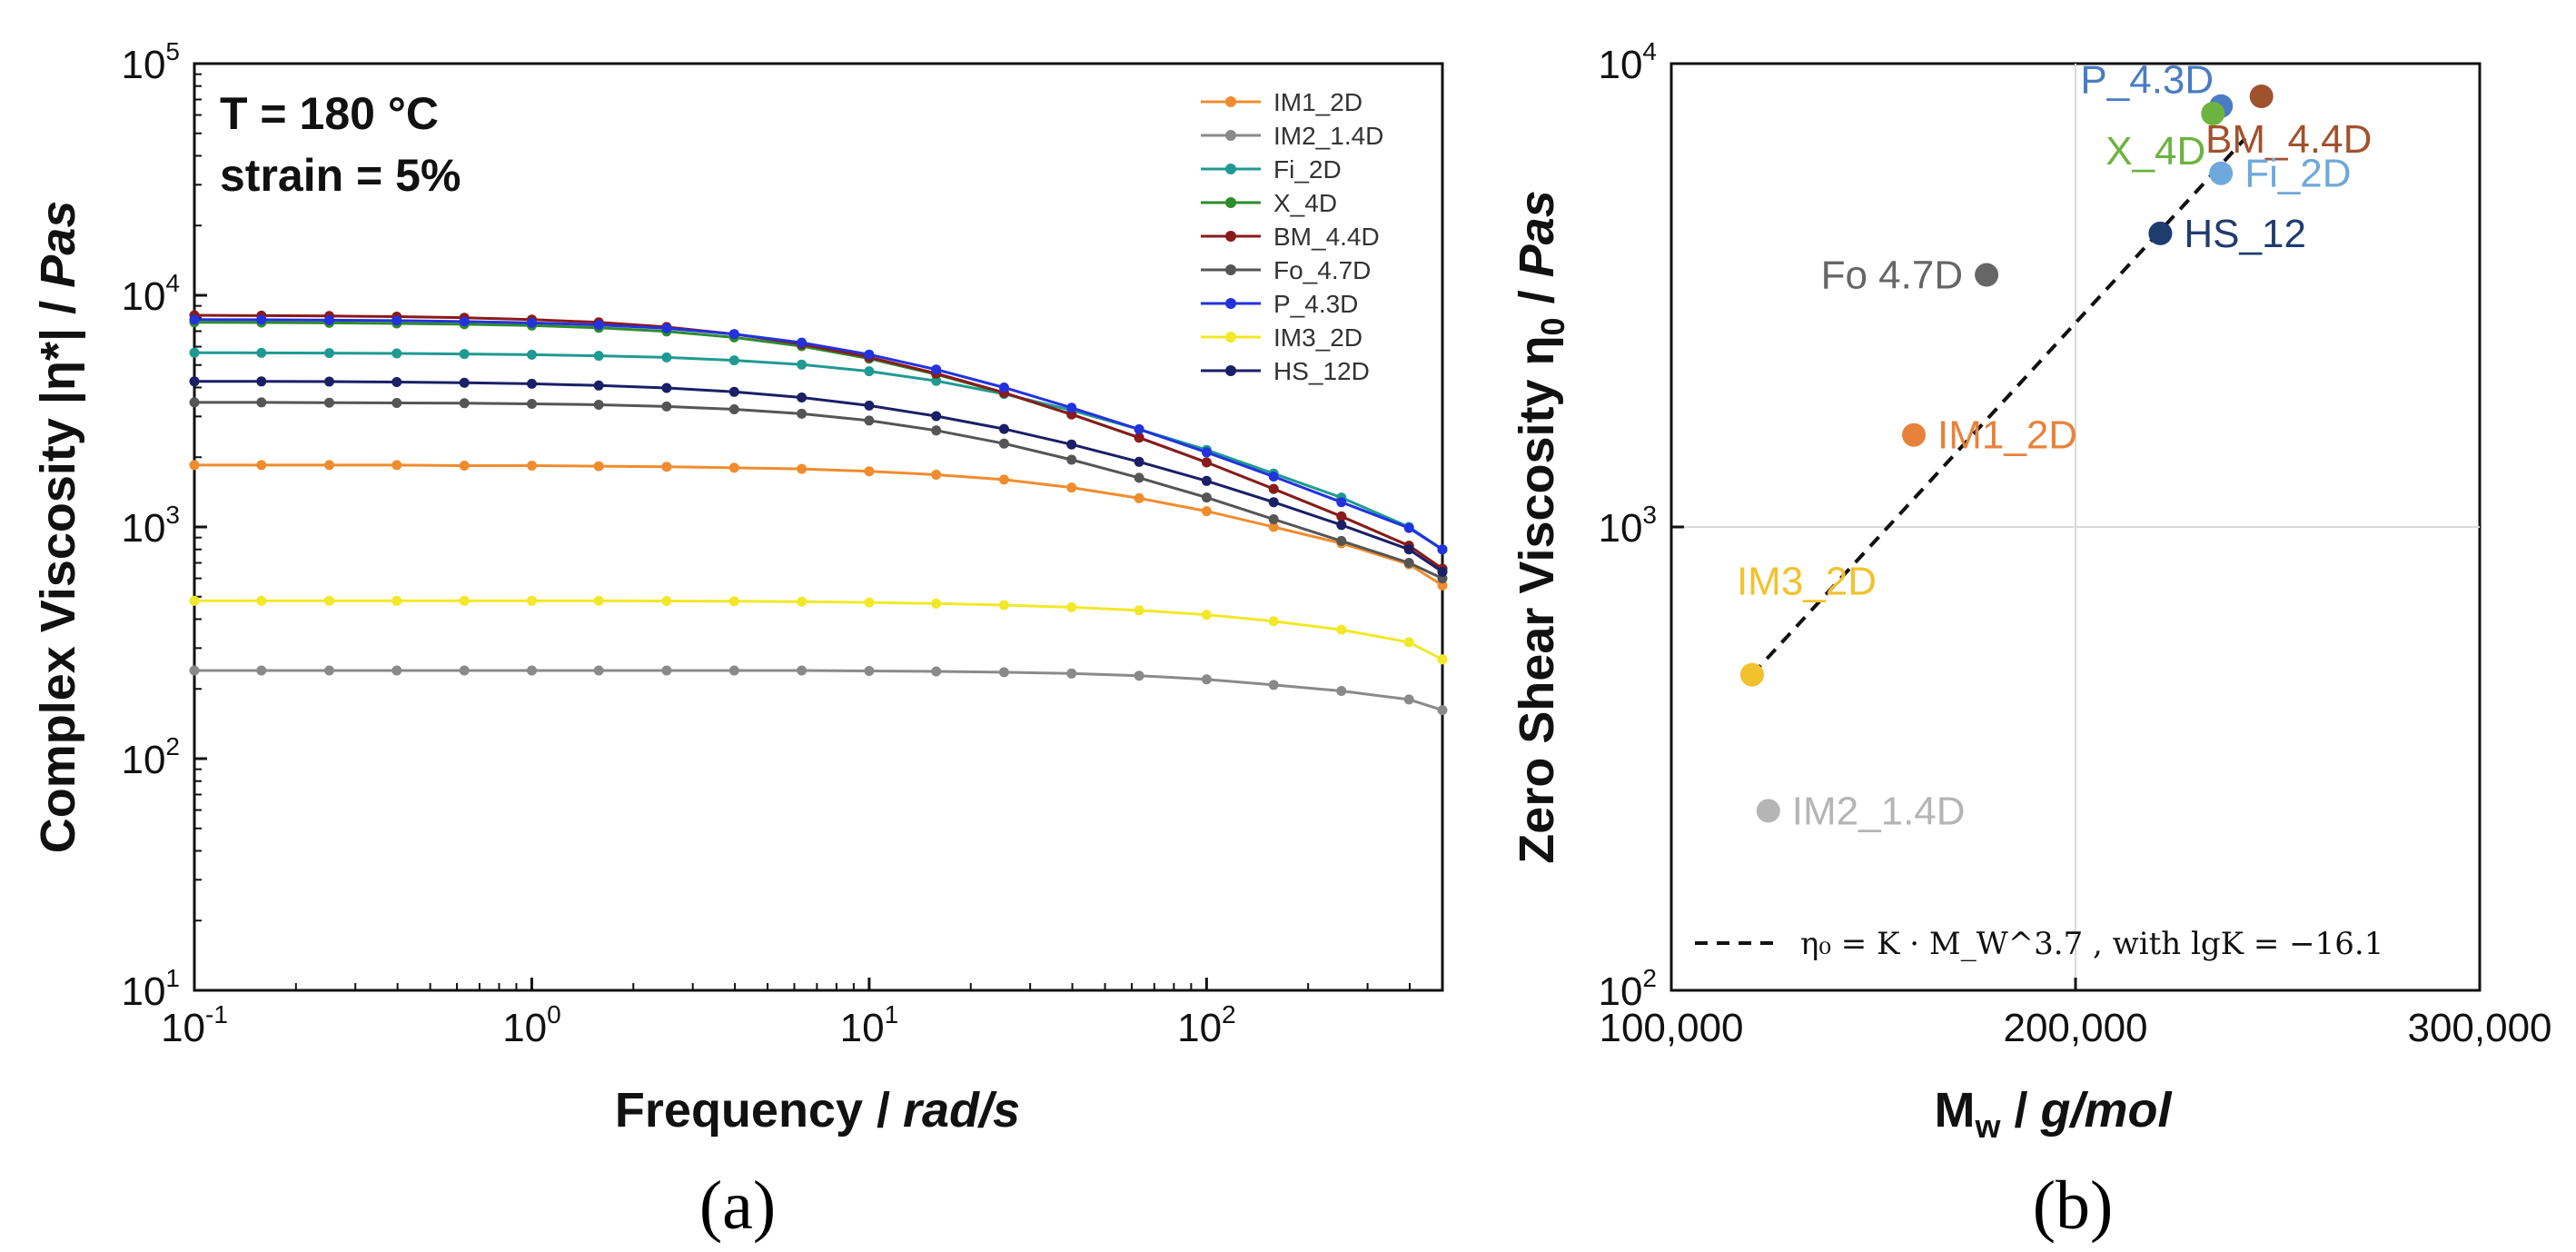  Describe the element at coordinates (1987, 1126) in the screenshot. I see `panel-b-x-axis-label-sub: w` at that location.